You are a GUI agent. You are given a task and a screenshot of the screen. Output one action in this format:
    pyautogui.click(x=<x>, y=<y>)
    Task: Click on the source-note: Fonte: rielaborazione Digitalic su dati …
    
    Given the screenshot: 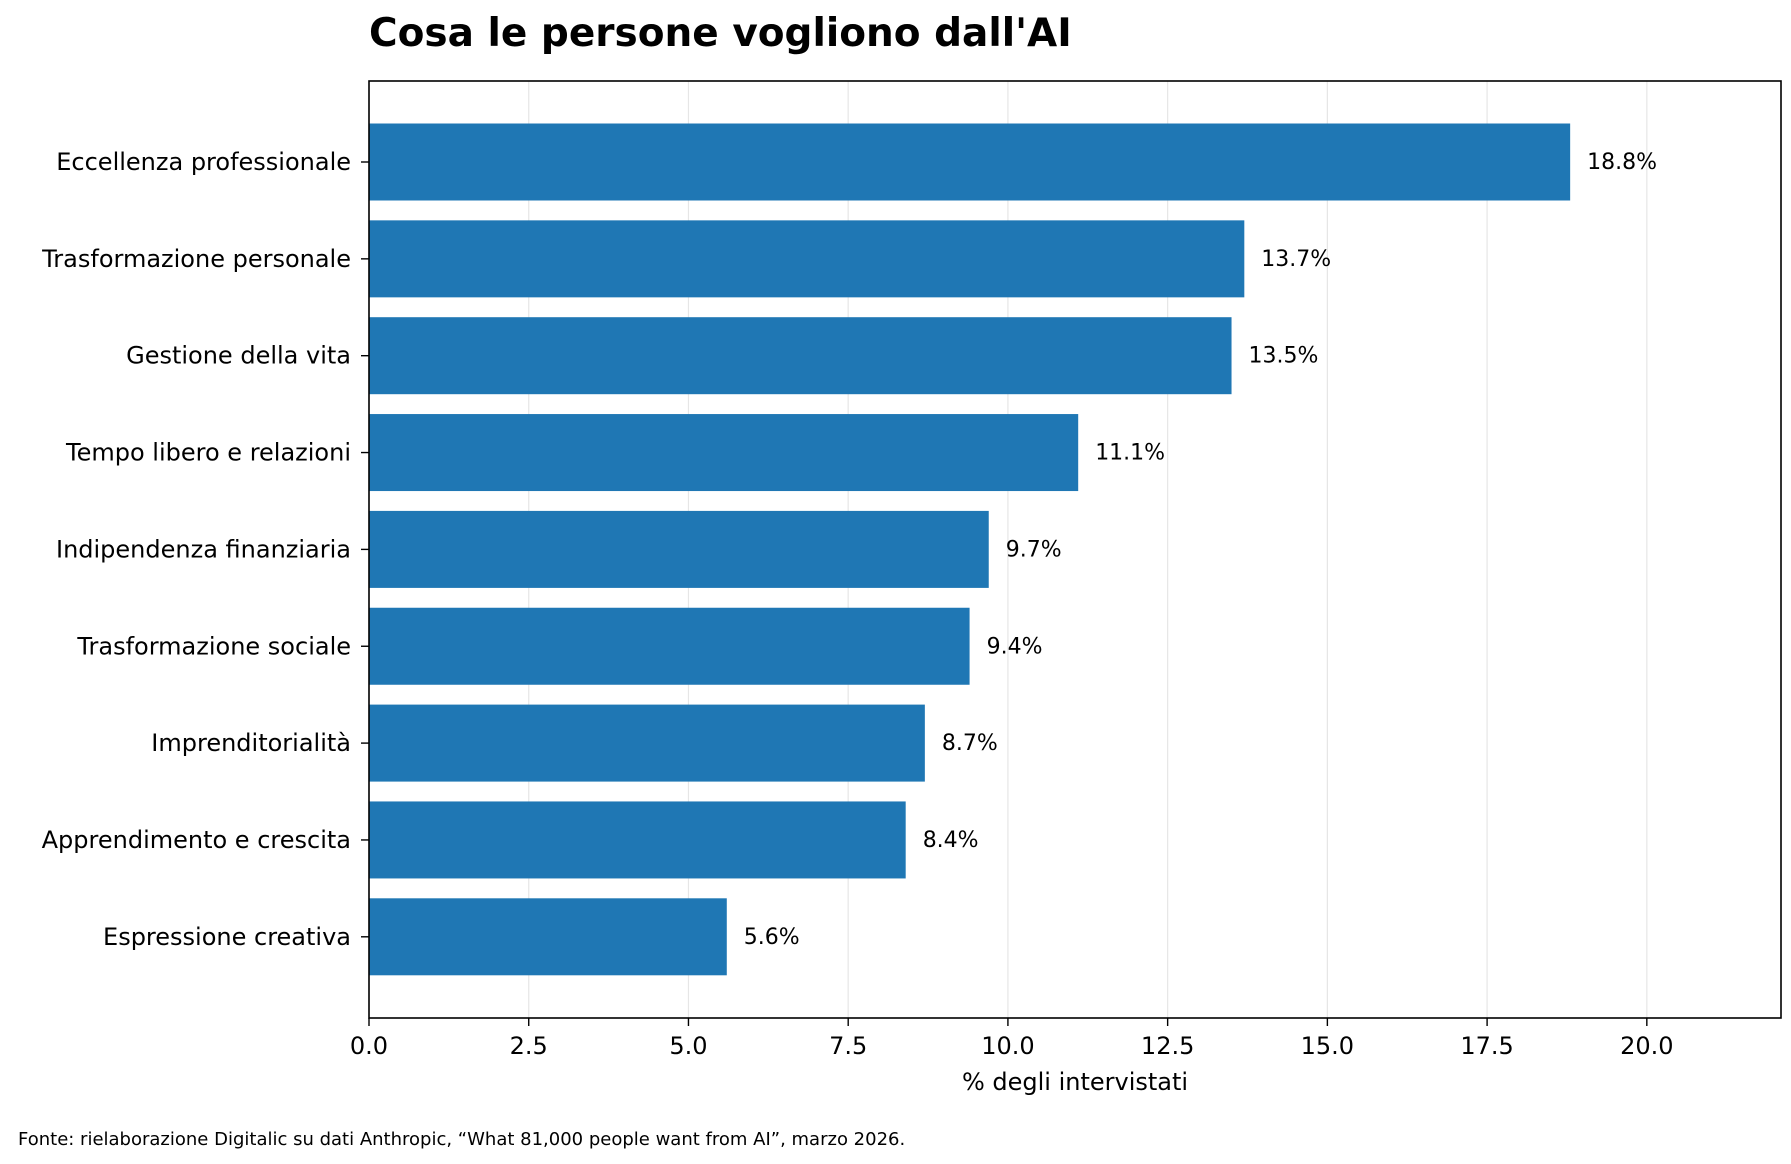 What is the action you would take?
    pyautogui.click(x=462, y=1139)
    